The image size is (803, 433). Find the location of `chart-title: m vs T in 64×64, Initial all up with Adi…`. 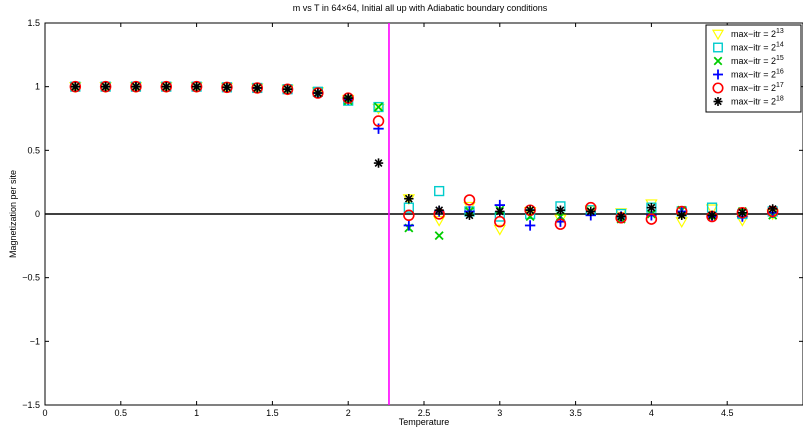

chart-title: m vs T in 64×64, Initial all up with Adi… is located at coordinates (420, 8).